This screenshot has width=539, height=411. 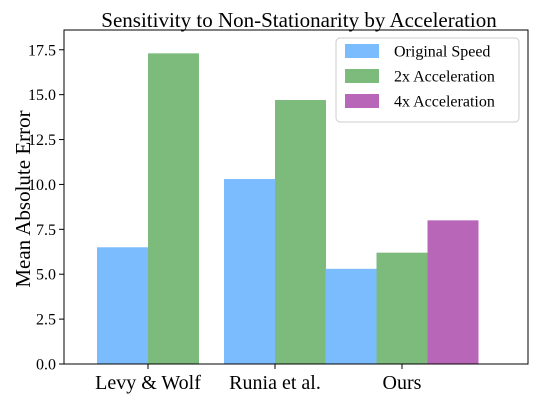 What do you see at coordinates (402, 383) in the screenshot?
I see `x-category-label: Ours` at bounding box center [402, 383].